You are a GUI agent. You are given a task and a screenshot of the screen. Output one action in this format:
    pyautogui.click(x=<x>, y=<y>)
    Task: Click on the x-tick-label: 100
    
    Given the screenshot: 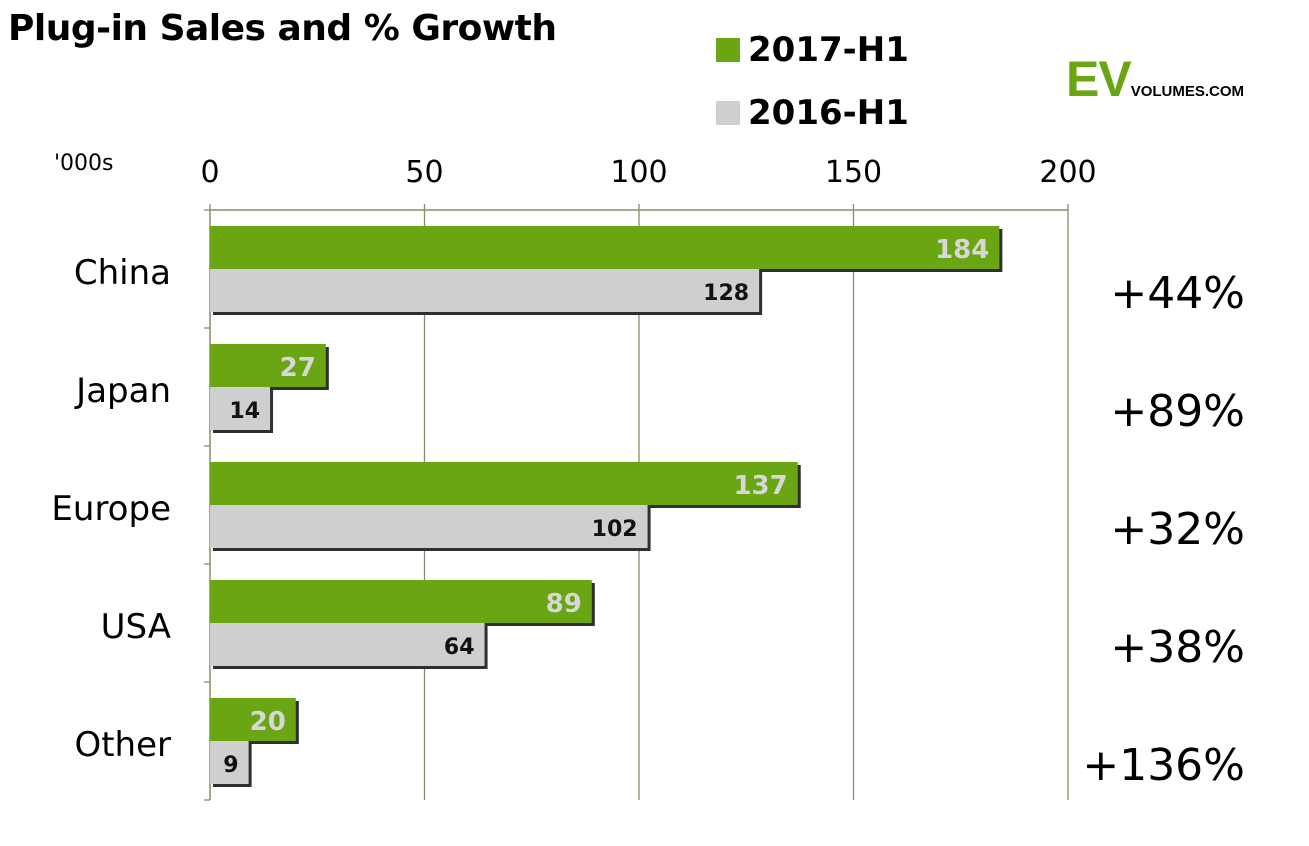 What is the action you would take?
    pyautogui.click(x=638, y=172)
    